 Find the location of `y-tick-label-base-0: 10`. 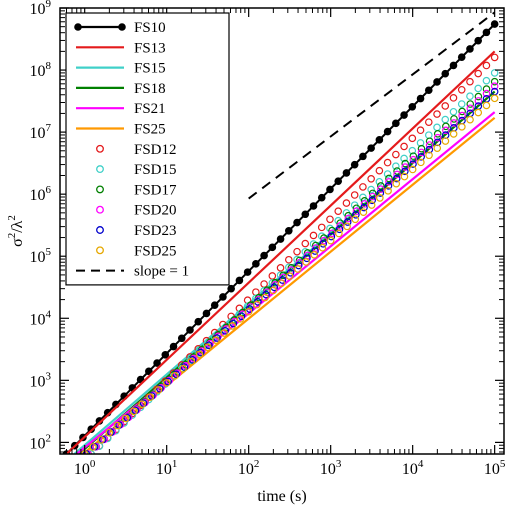

y-tick-label-base-0: 10 is located at coordinates (38, 443).